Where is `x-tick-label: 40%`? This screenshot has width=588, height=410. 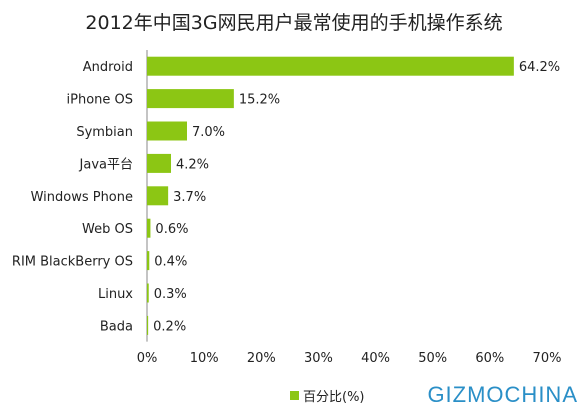 x-tick-label: 40% is located at coordinates (375, 358).